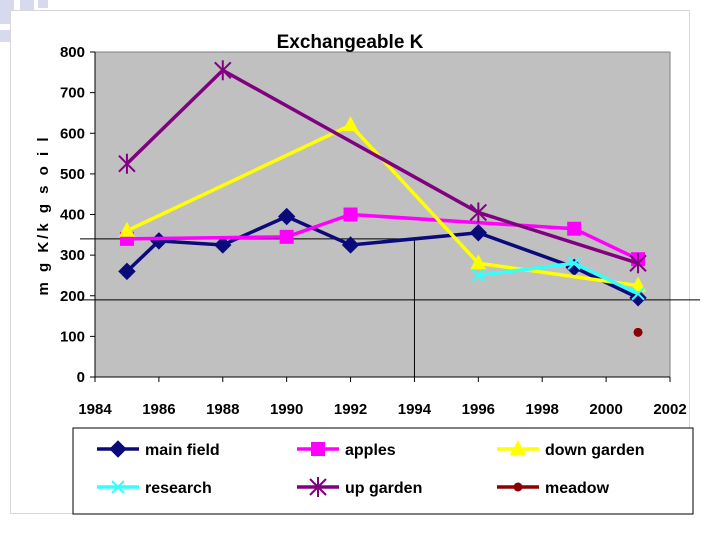 Image resolution: width=720 pixels, height=540 pixels. What do you see at coordinates (43, 214) in the screenshot?
I see `y-axis-label: m g K/k g s o i l` at bounding box center [43, 214].